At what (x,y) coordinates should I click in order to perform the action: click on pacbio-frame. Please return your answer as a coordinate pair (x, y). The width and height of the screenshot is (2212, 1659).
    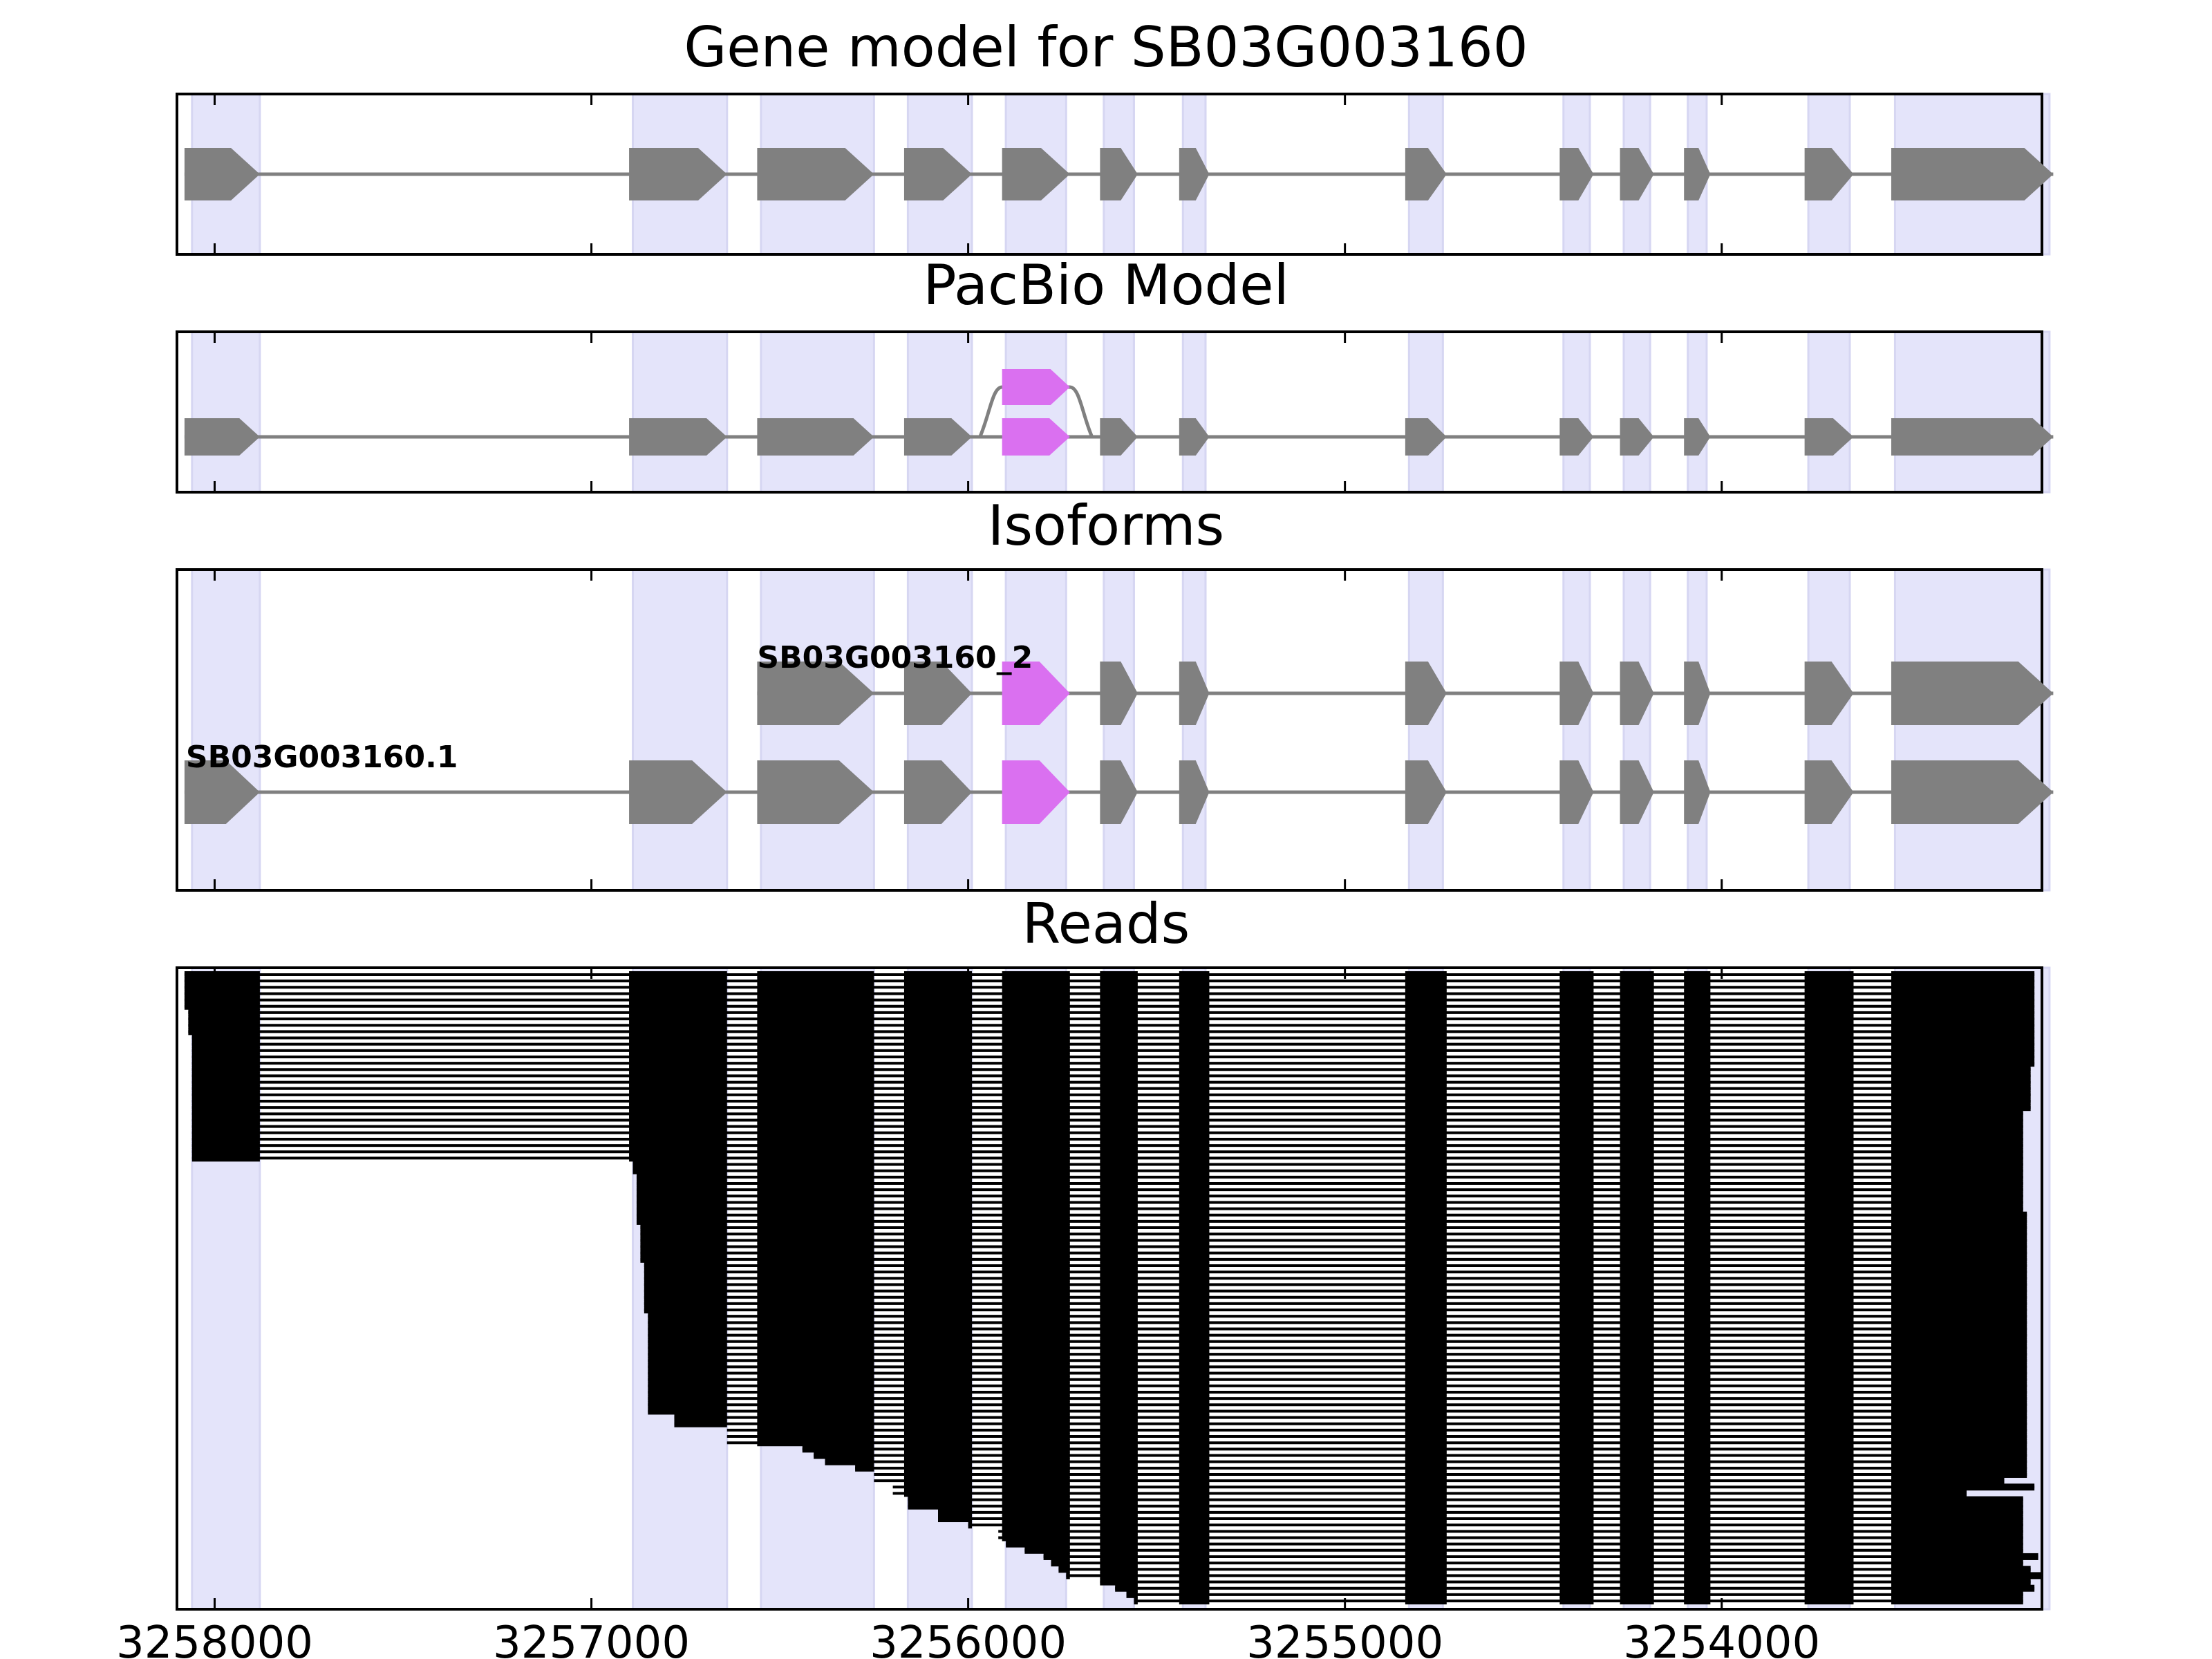
    Looking at the image, I should click on (1110, 412).